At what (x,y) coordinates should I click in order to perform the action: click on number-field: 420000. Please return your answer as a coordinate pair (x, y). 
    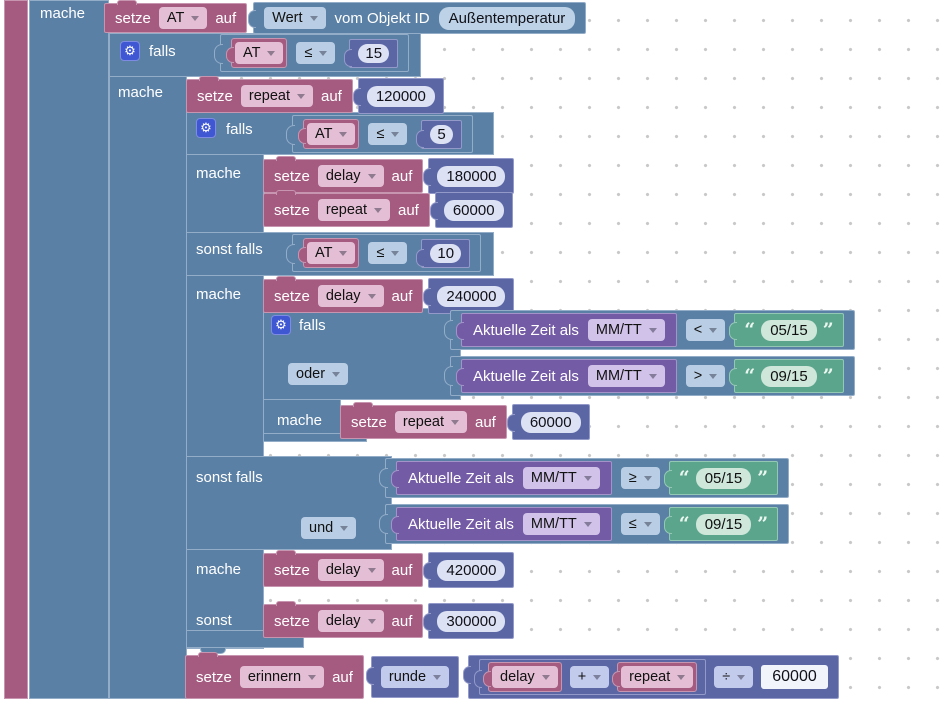
    Looking at the image, I should click on (471, 570).